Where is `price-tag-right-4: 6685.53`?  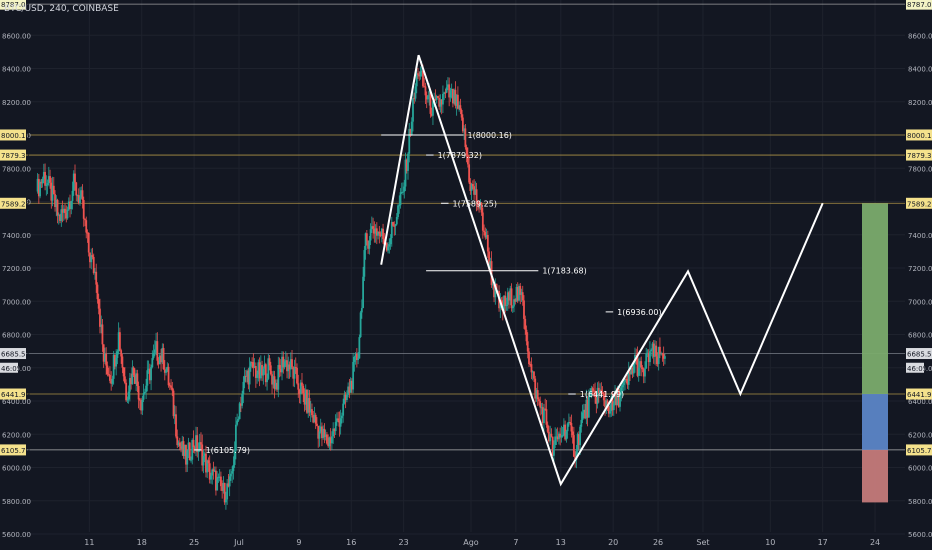 price-tag-right-4: 6685.53 is located at coordinates (919, 355).